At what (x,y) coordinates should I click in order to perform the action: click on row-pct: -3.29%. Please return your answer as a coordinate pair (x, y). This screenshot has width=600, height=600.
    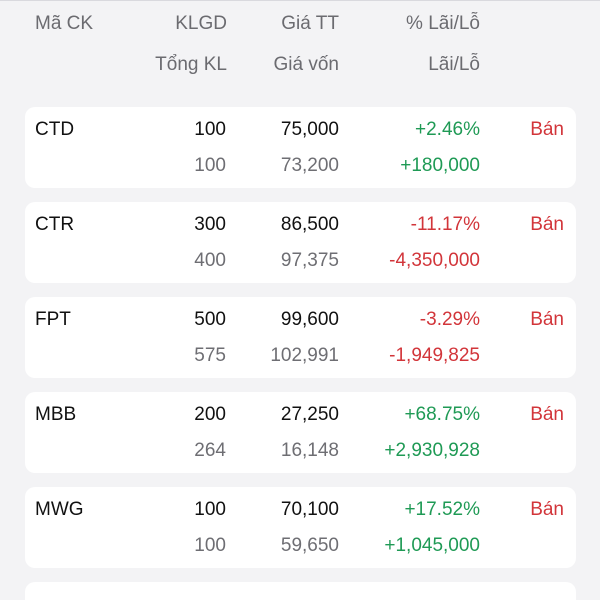
    Looking at the image, I should click on (449, 319).